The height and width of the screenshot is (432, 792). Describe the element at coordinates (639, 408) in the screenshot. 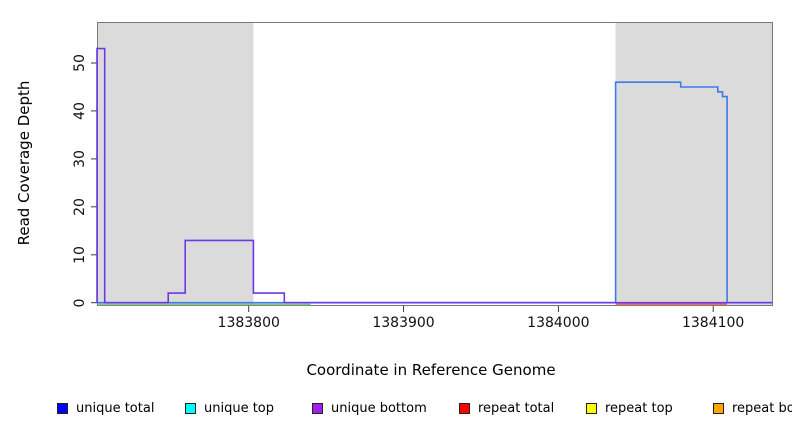

I see `legend-label: repeat top` at that location.